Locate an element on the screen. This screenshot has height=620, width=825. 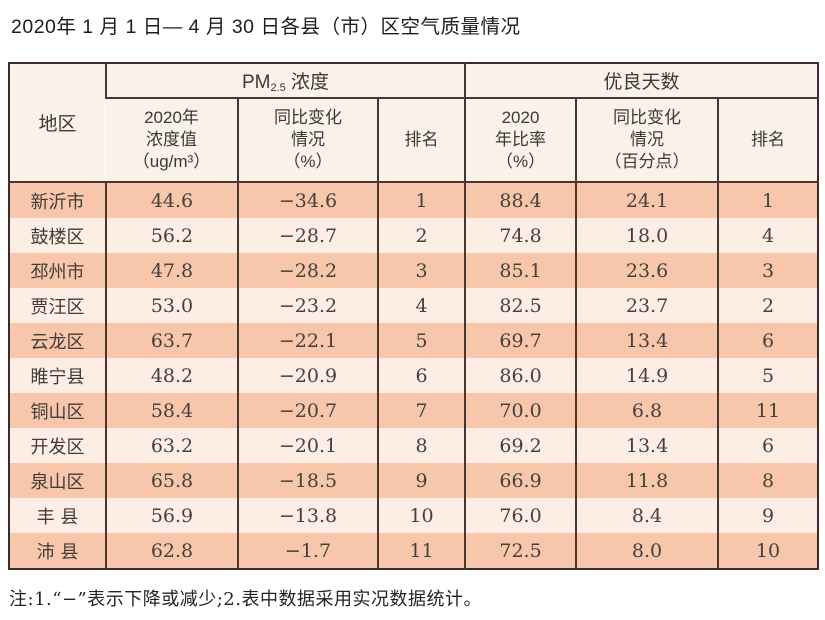
region-cell: 泉山区 is located at coordinates (57, 480).